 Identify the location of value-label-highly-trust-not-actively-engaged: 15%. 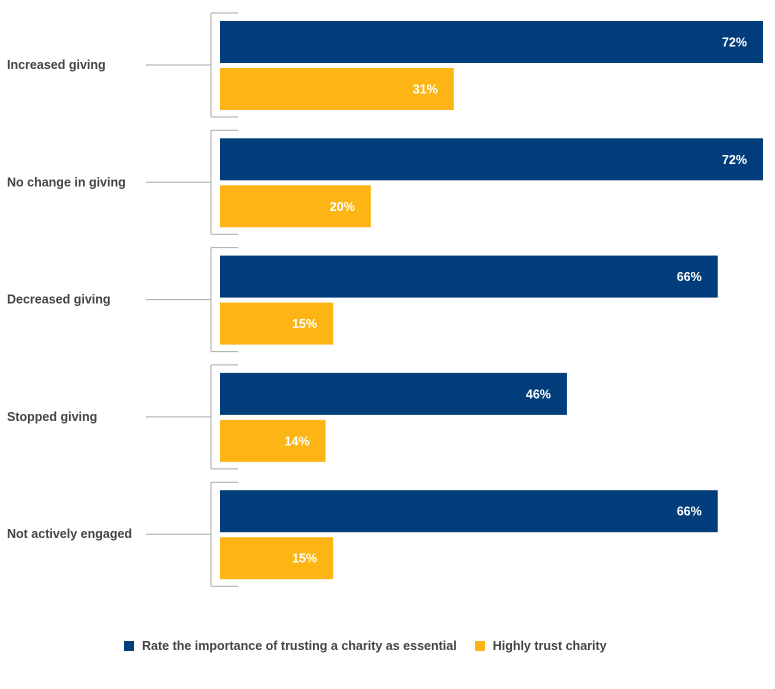
(304, 559).